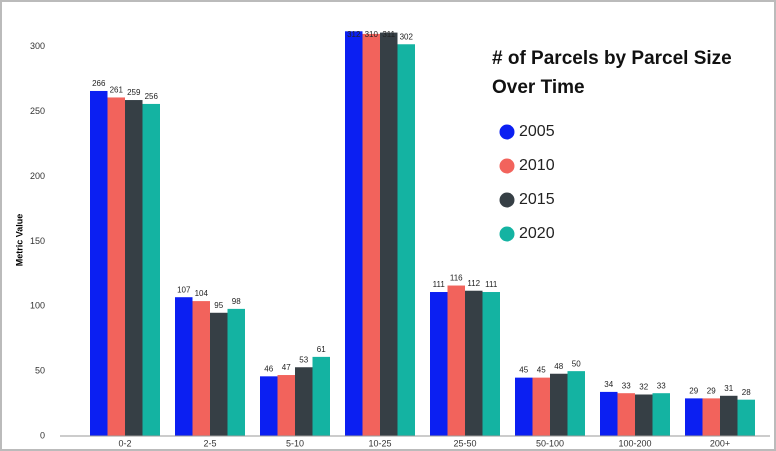 Image resolution: width=776 pixels, height=451 pixels. Describe the element at coordinates (134, 92) in the screenshot. I see `data-label: 259` at that location.